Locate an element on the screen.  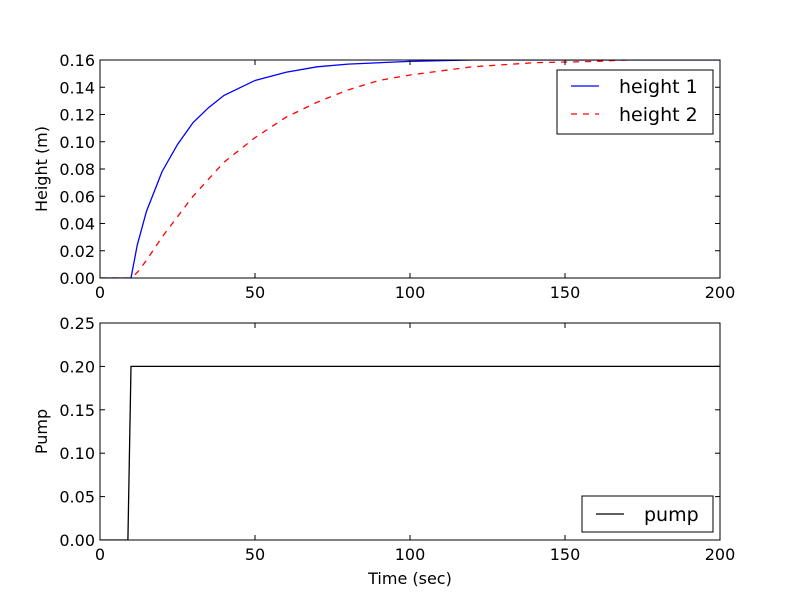
legend-label: height 1 is located at coordinates (658, 87).